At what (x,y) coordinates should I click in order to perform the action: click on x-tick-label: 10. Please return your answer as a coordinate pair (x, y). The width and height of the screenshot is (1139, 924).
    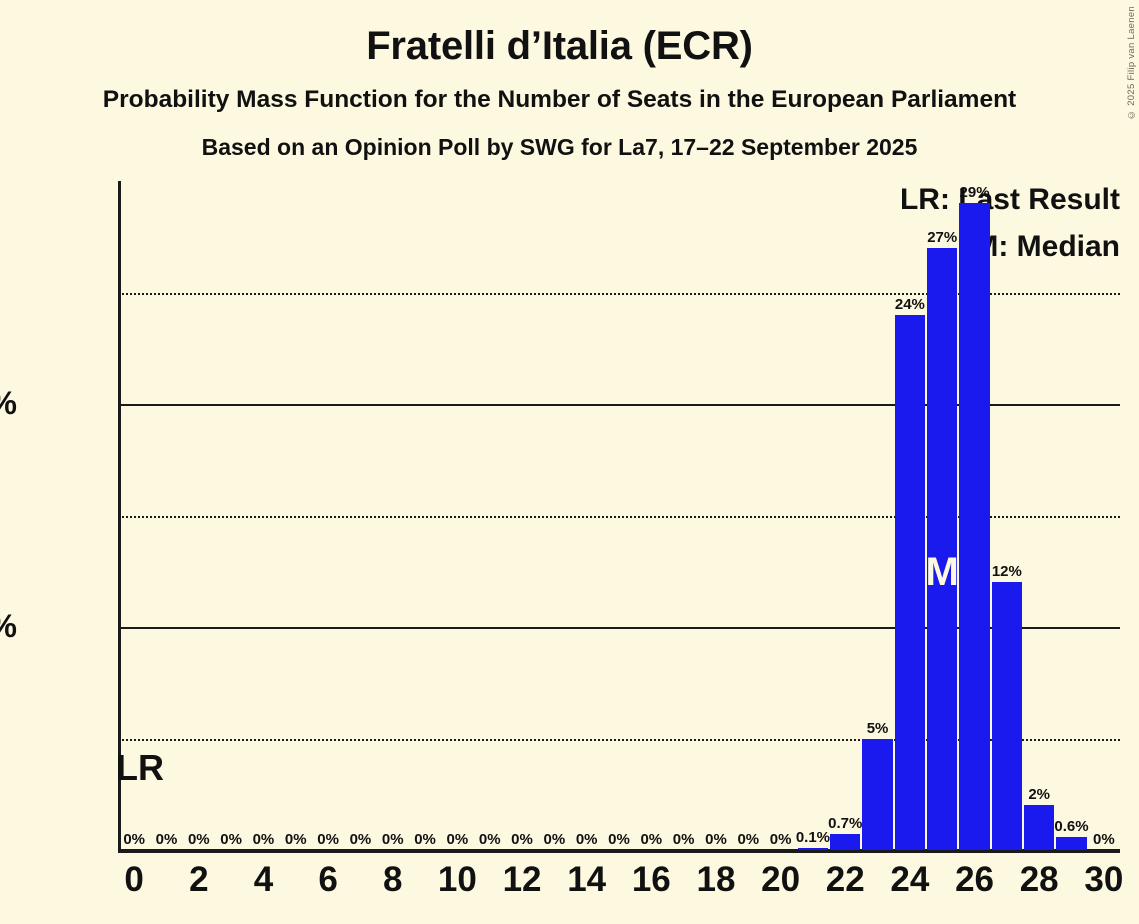
    Looking at the image, I should click on (457, 879).